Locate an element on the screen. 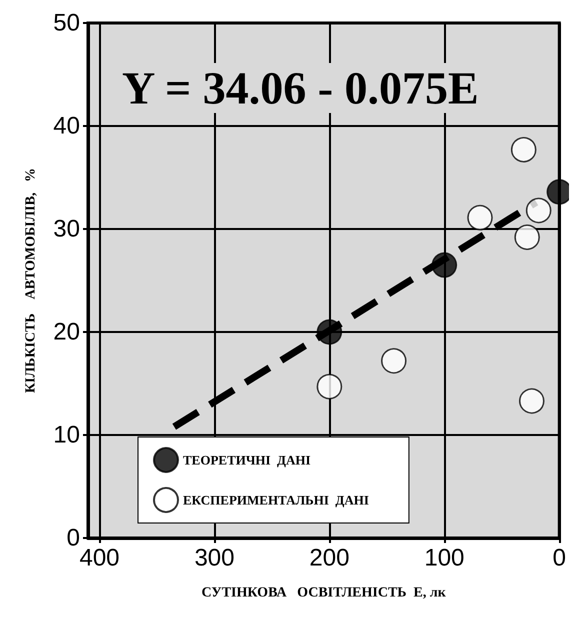 The width and height of the screenshot is (577, 626). x-tick-label: 0 is located at coordinates (559, 558).